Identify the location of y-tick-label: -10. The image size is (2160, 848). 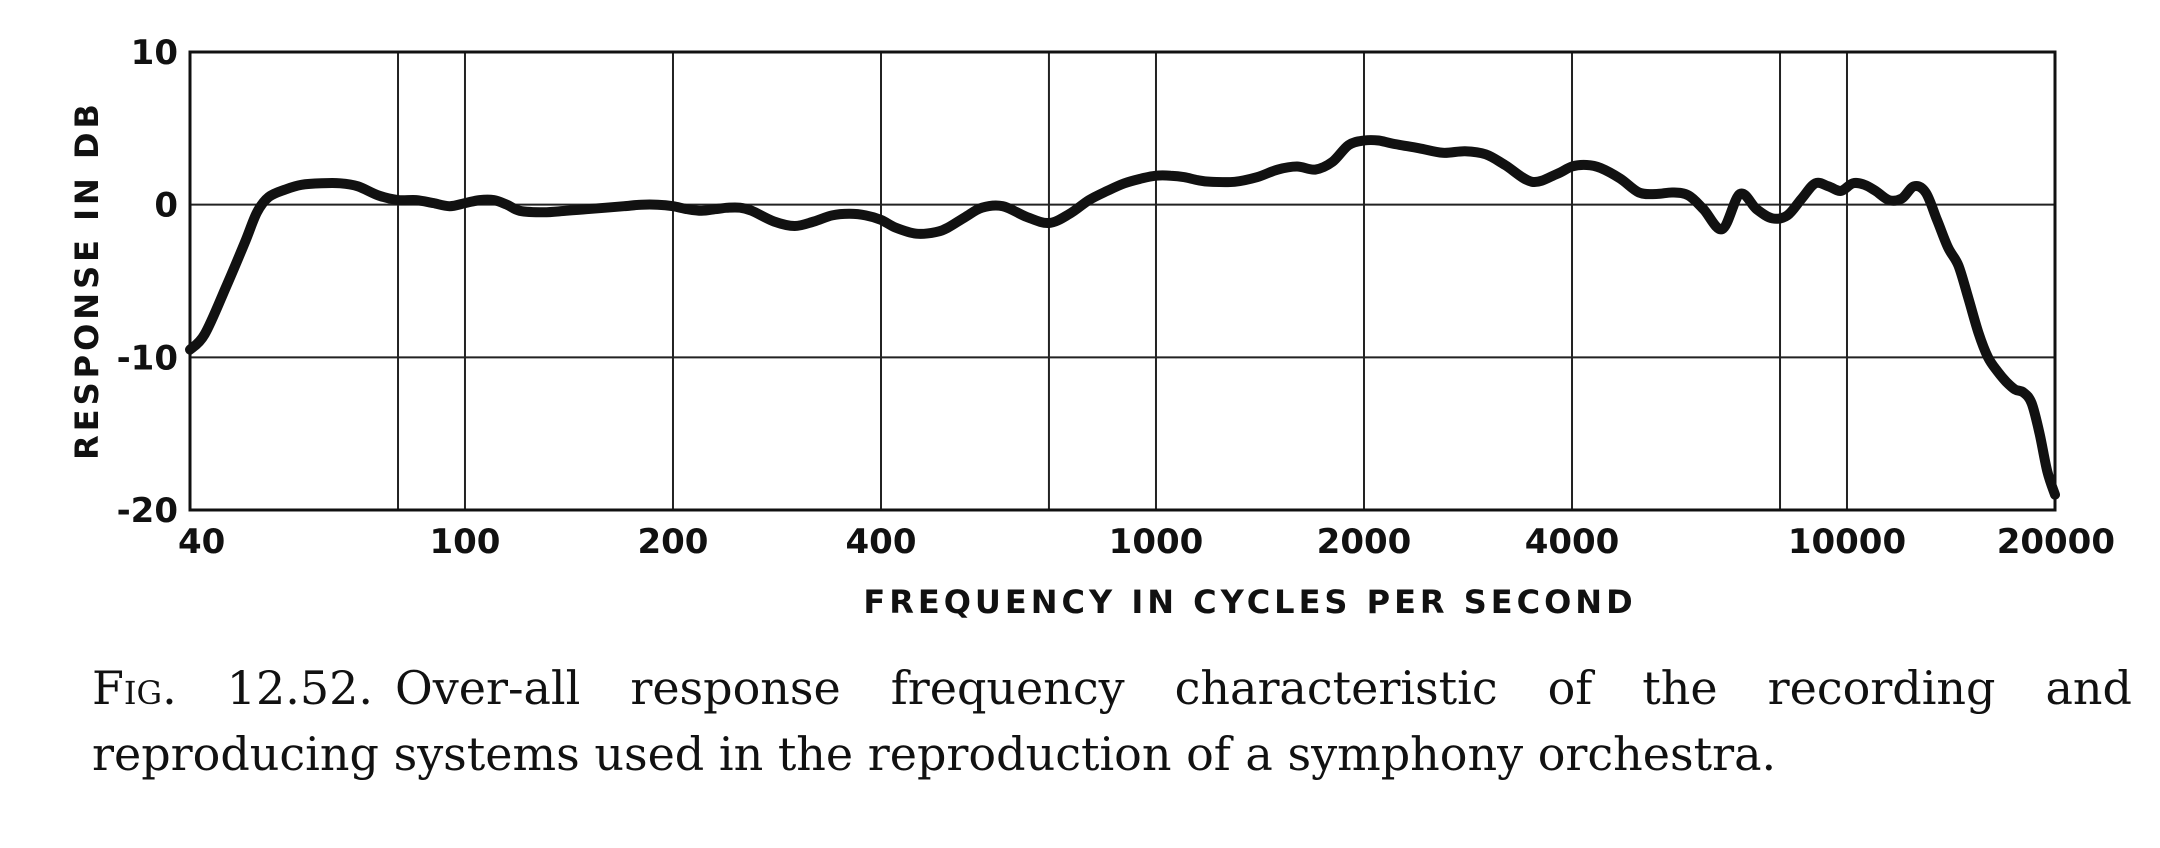
(147, 358).